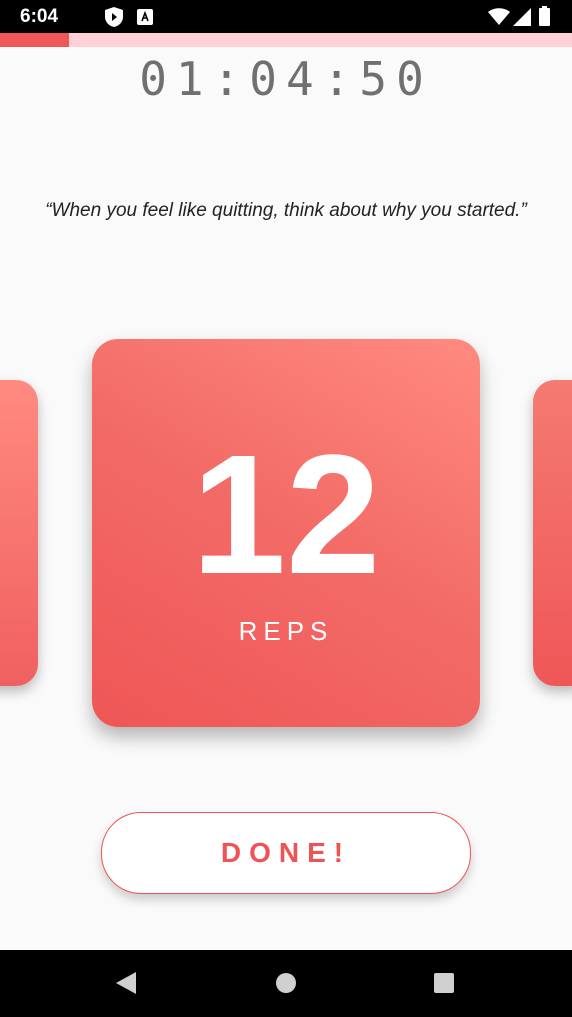  Describe the element at coordinates (286, 79) in the screenshot. I see `elapsed-timer: 01:04:50` at that location.